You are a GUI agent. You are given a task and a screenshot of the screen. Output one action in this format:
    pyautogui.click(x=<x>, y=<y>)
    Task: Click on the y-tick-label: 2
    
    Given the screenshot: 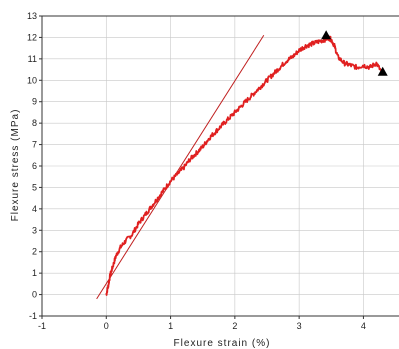 What is the action you would take?
    pyautogui.click(x=34, y=252)
    